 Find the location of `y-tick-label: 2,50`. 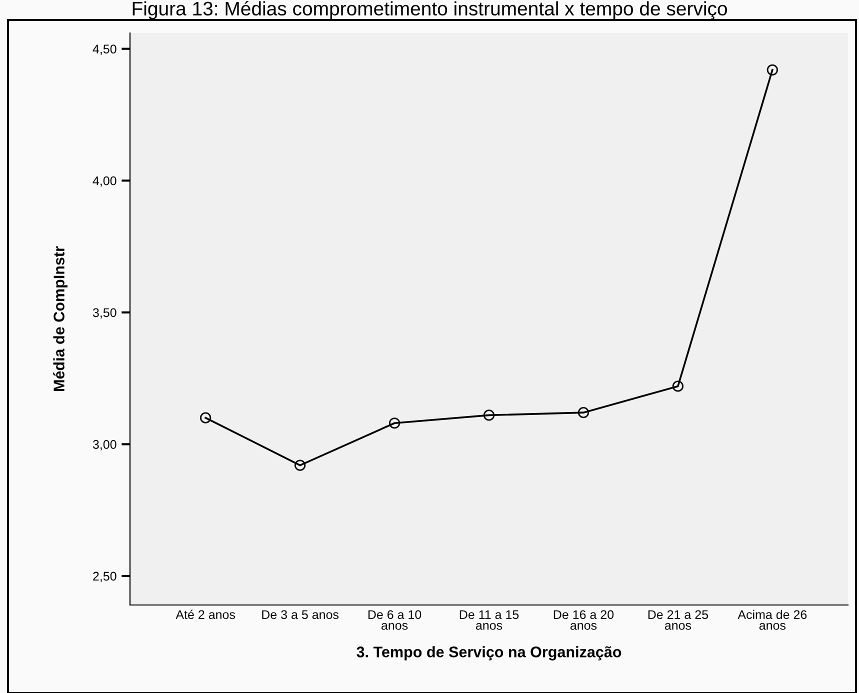

y-tick-label: 2,50 is located at coordinates (104, 577).